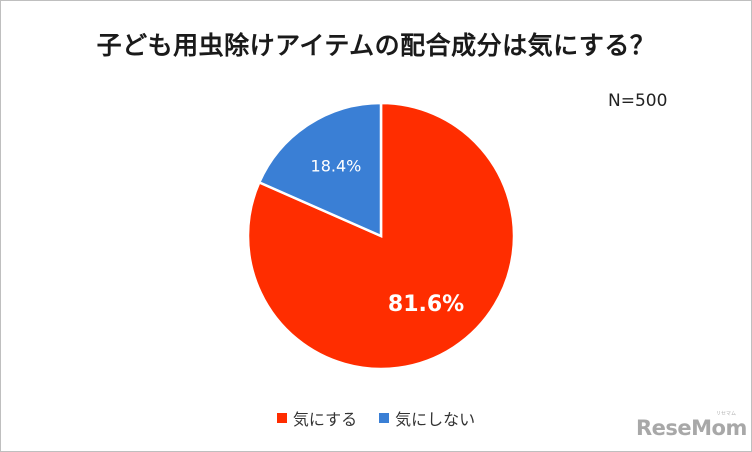 The width and height of the screenshot is (752, 452). I want to click on legend-swatch-not-care, so click(384, 418).